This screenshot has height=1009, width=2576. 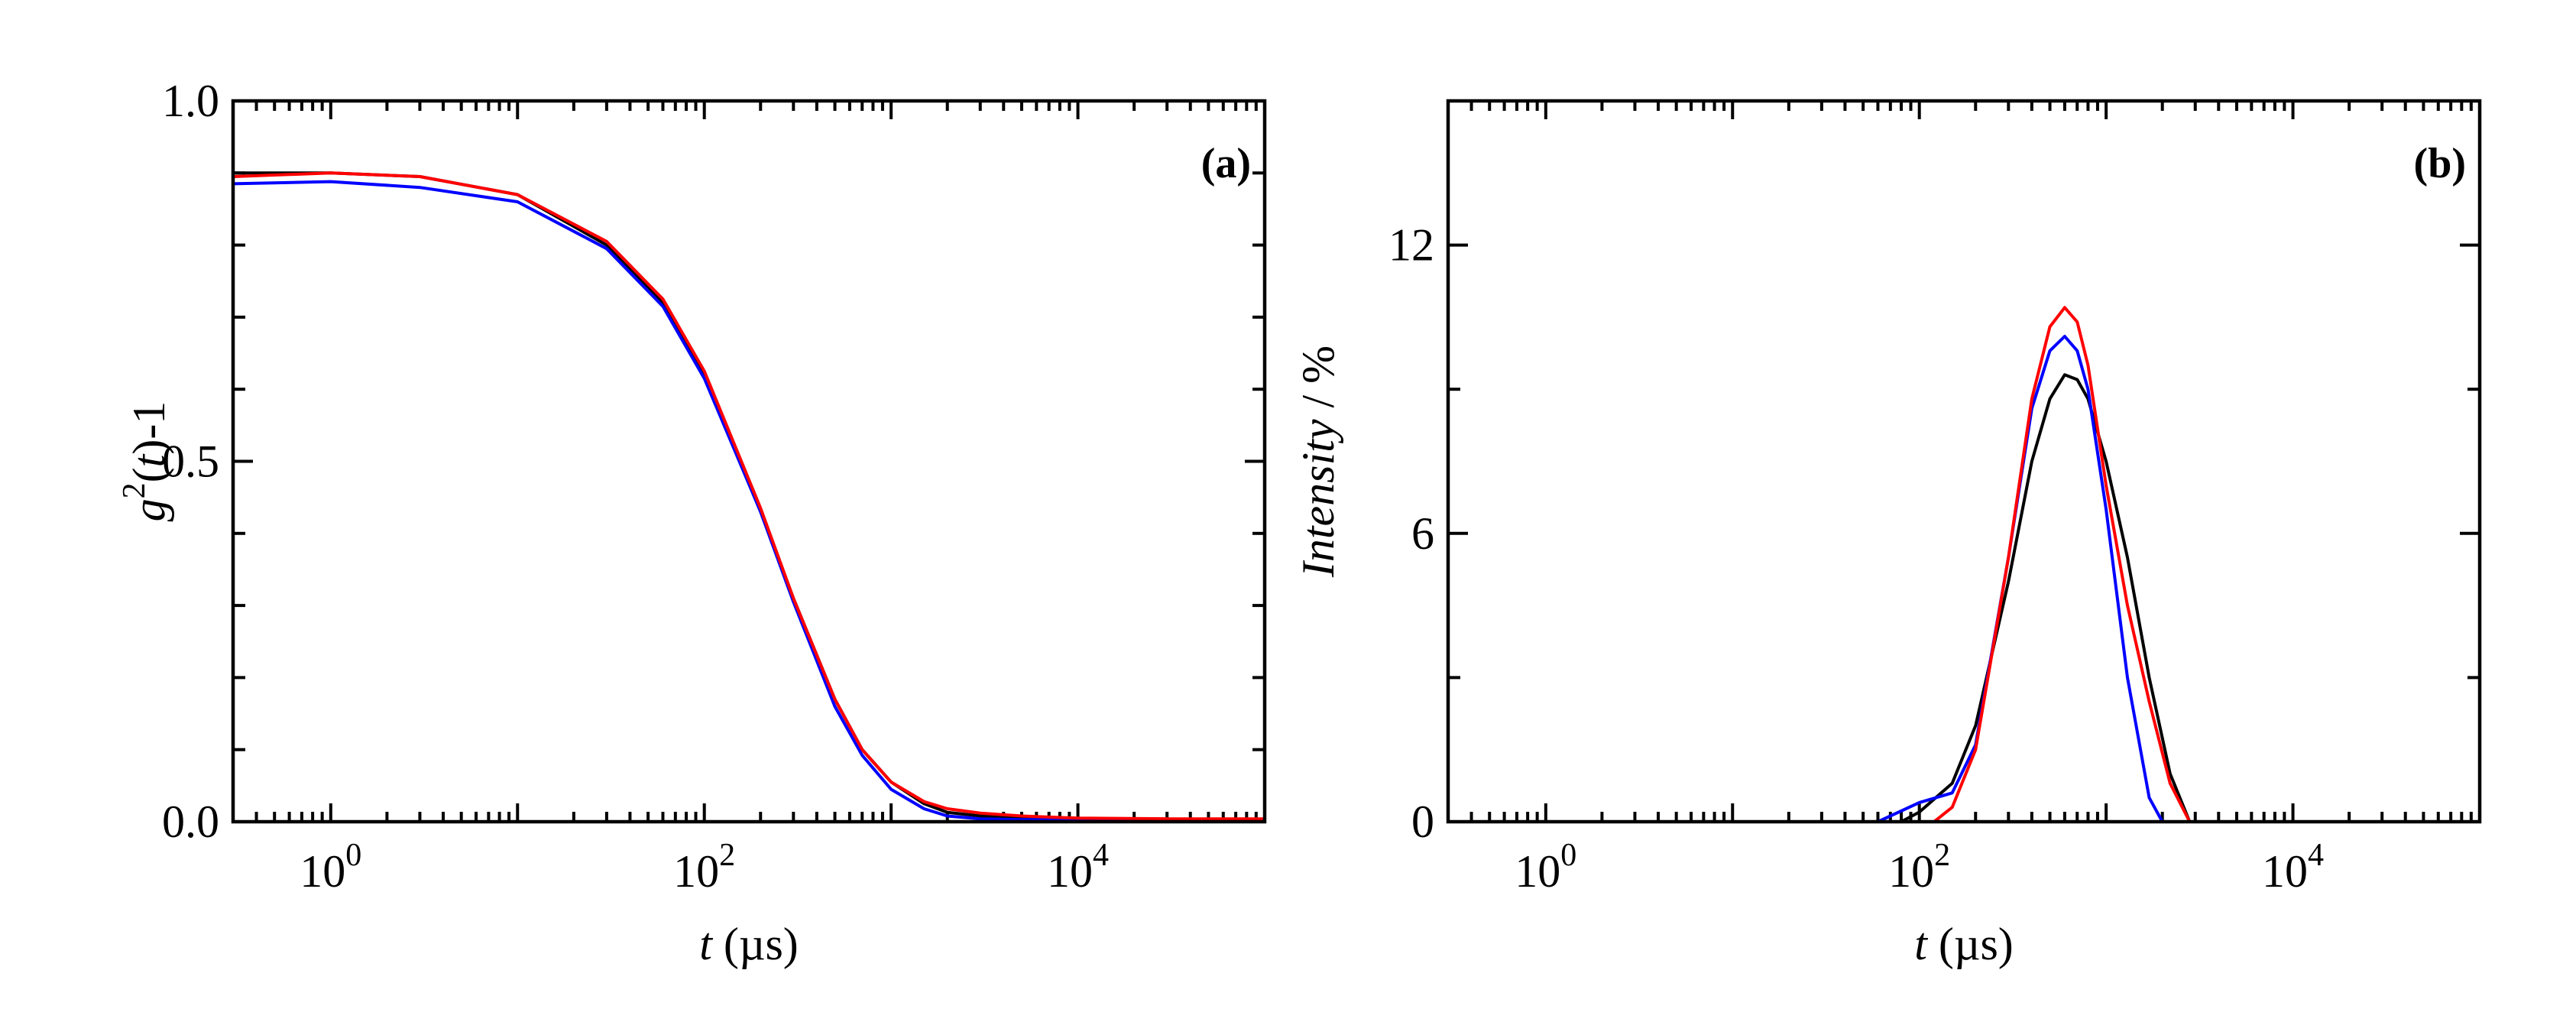 What do you see at coordinates (2440, 163) in the screenshot?
I see `panel-label: (b)` at bounding box center [2440, 163].